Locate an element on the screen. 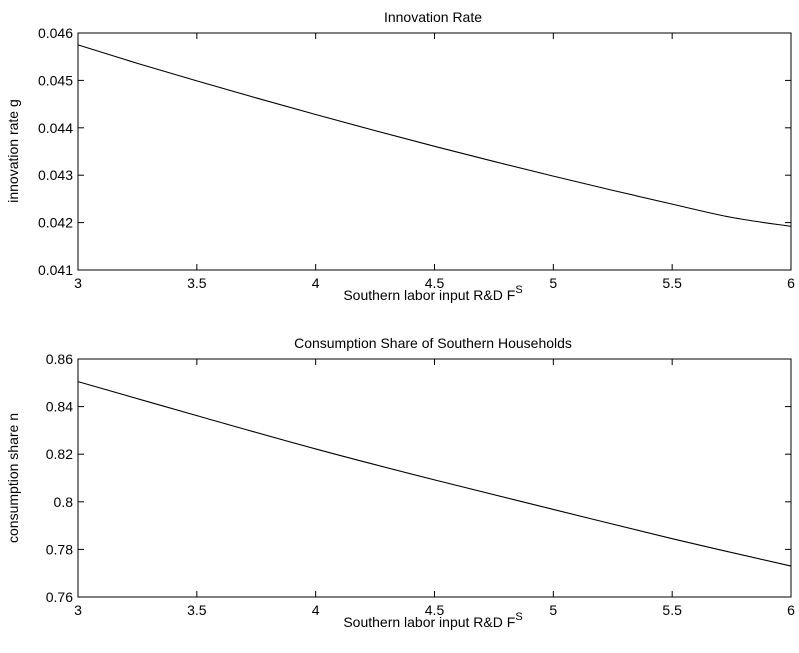 Image resolution: width=799 pixels, height=653 pixels. y-tick-label: 0.84 is located at coordinates (59, 407).